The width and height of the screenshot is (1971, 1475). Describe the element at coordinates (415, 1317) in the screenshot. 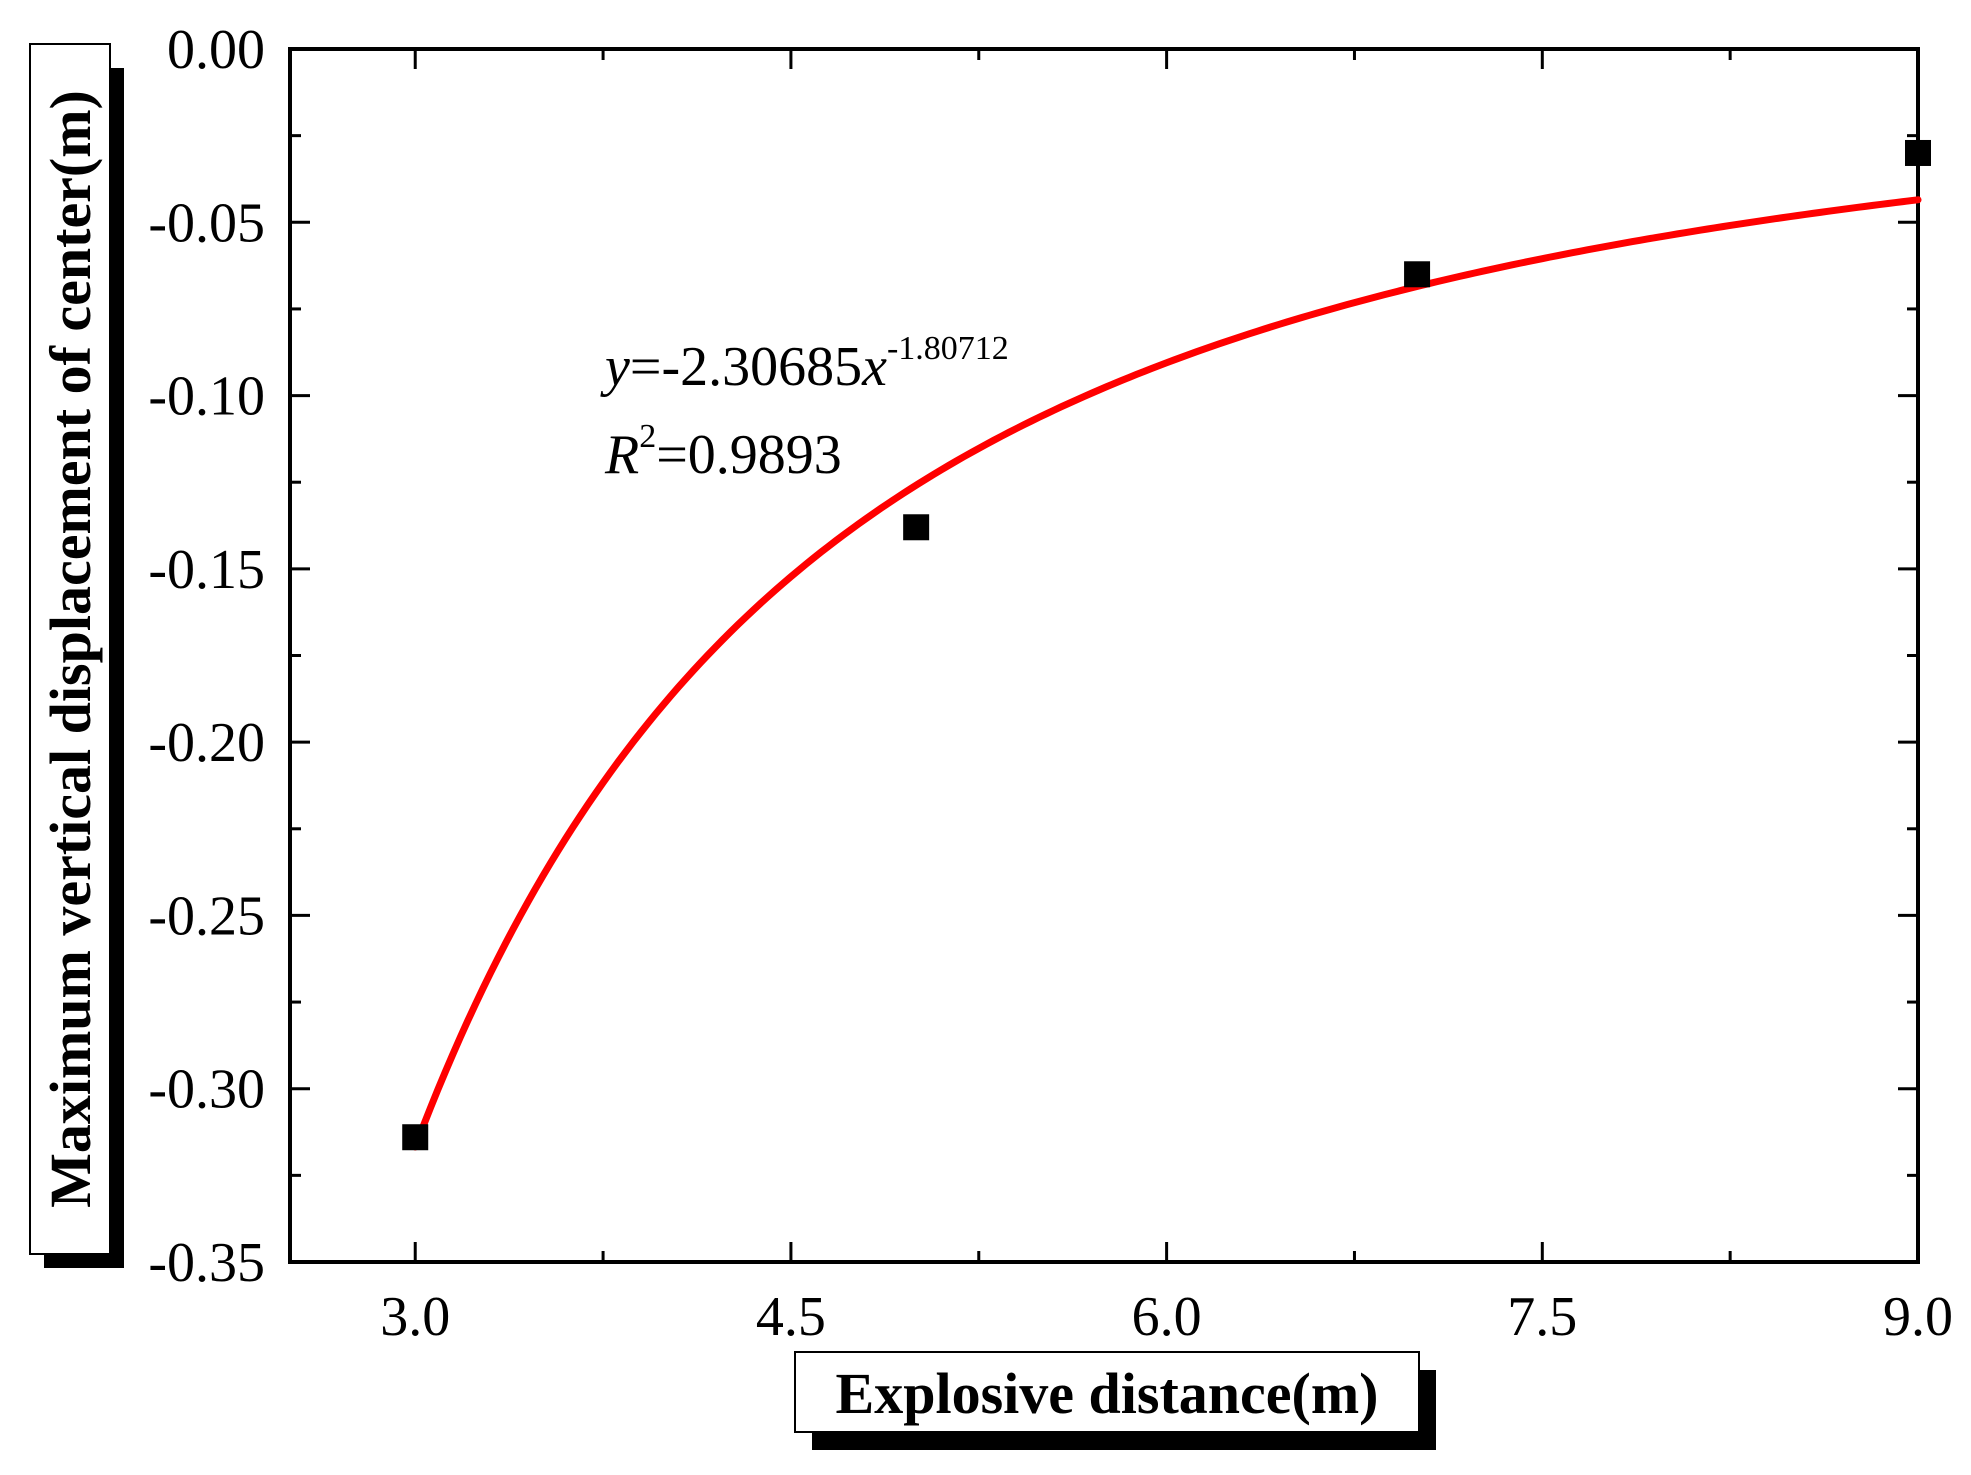

I see `x-tick-label: 3.0` at that location.